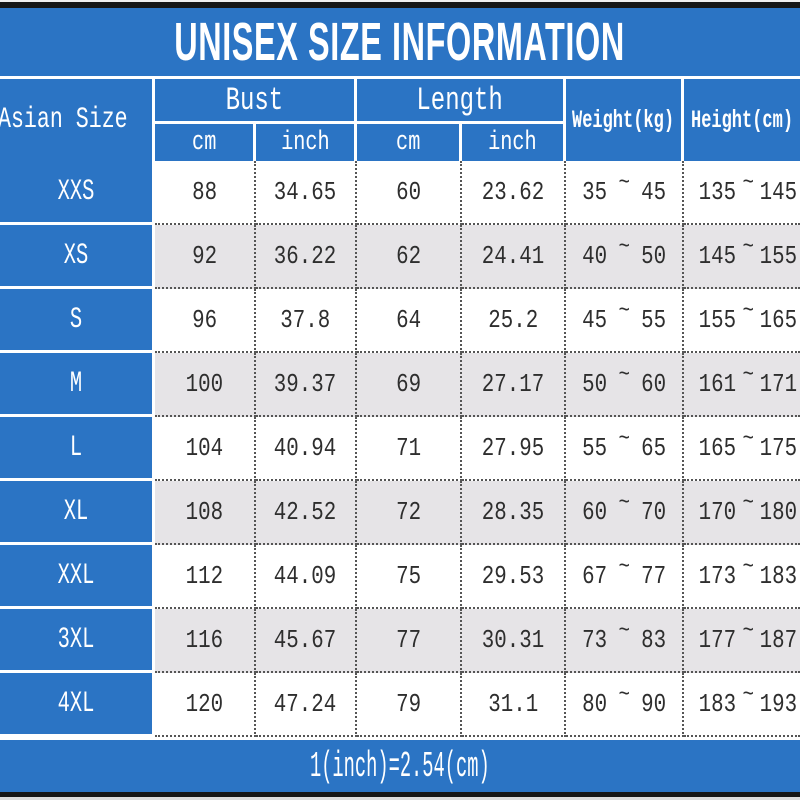 The width and height of the screenshot is (800, 800). What do you see at coordinates (653, 448) in the screenshot?
I see `weight-max-value: 65` at bounding box center [653, 448].